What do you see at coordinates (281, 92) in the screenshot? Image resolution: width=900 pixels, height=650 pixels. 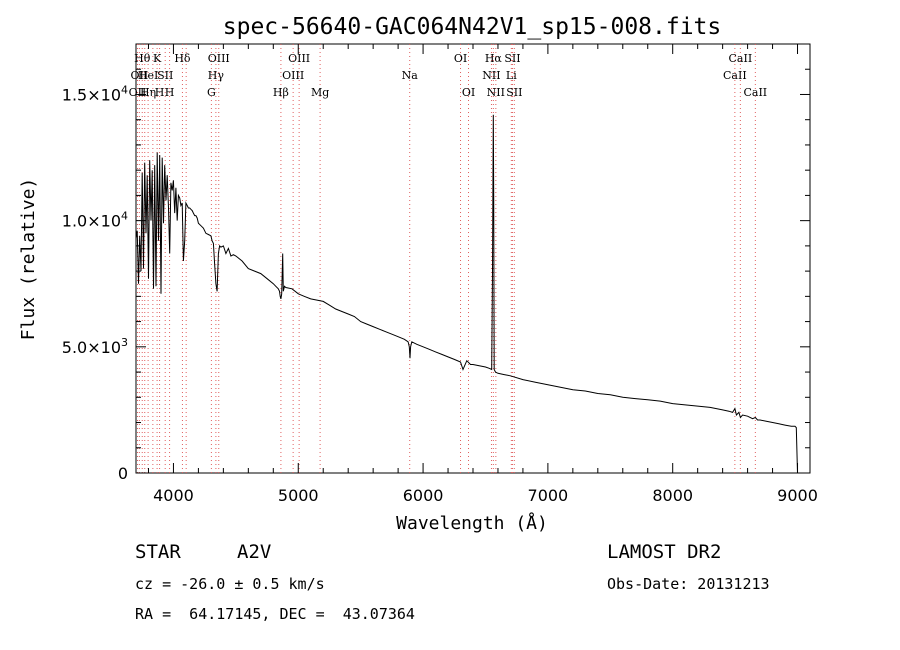 I see `line-label-15: Hβ` at bounding box center [281, 92].